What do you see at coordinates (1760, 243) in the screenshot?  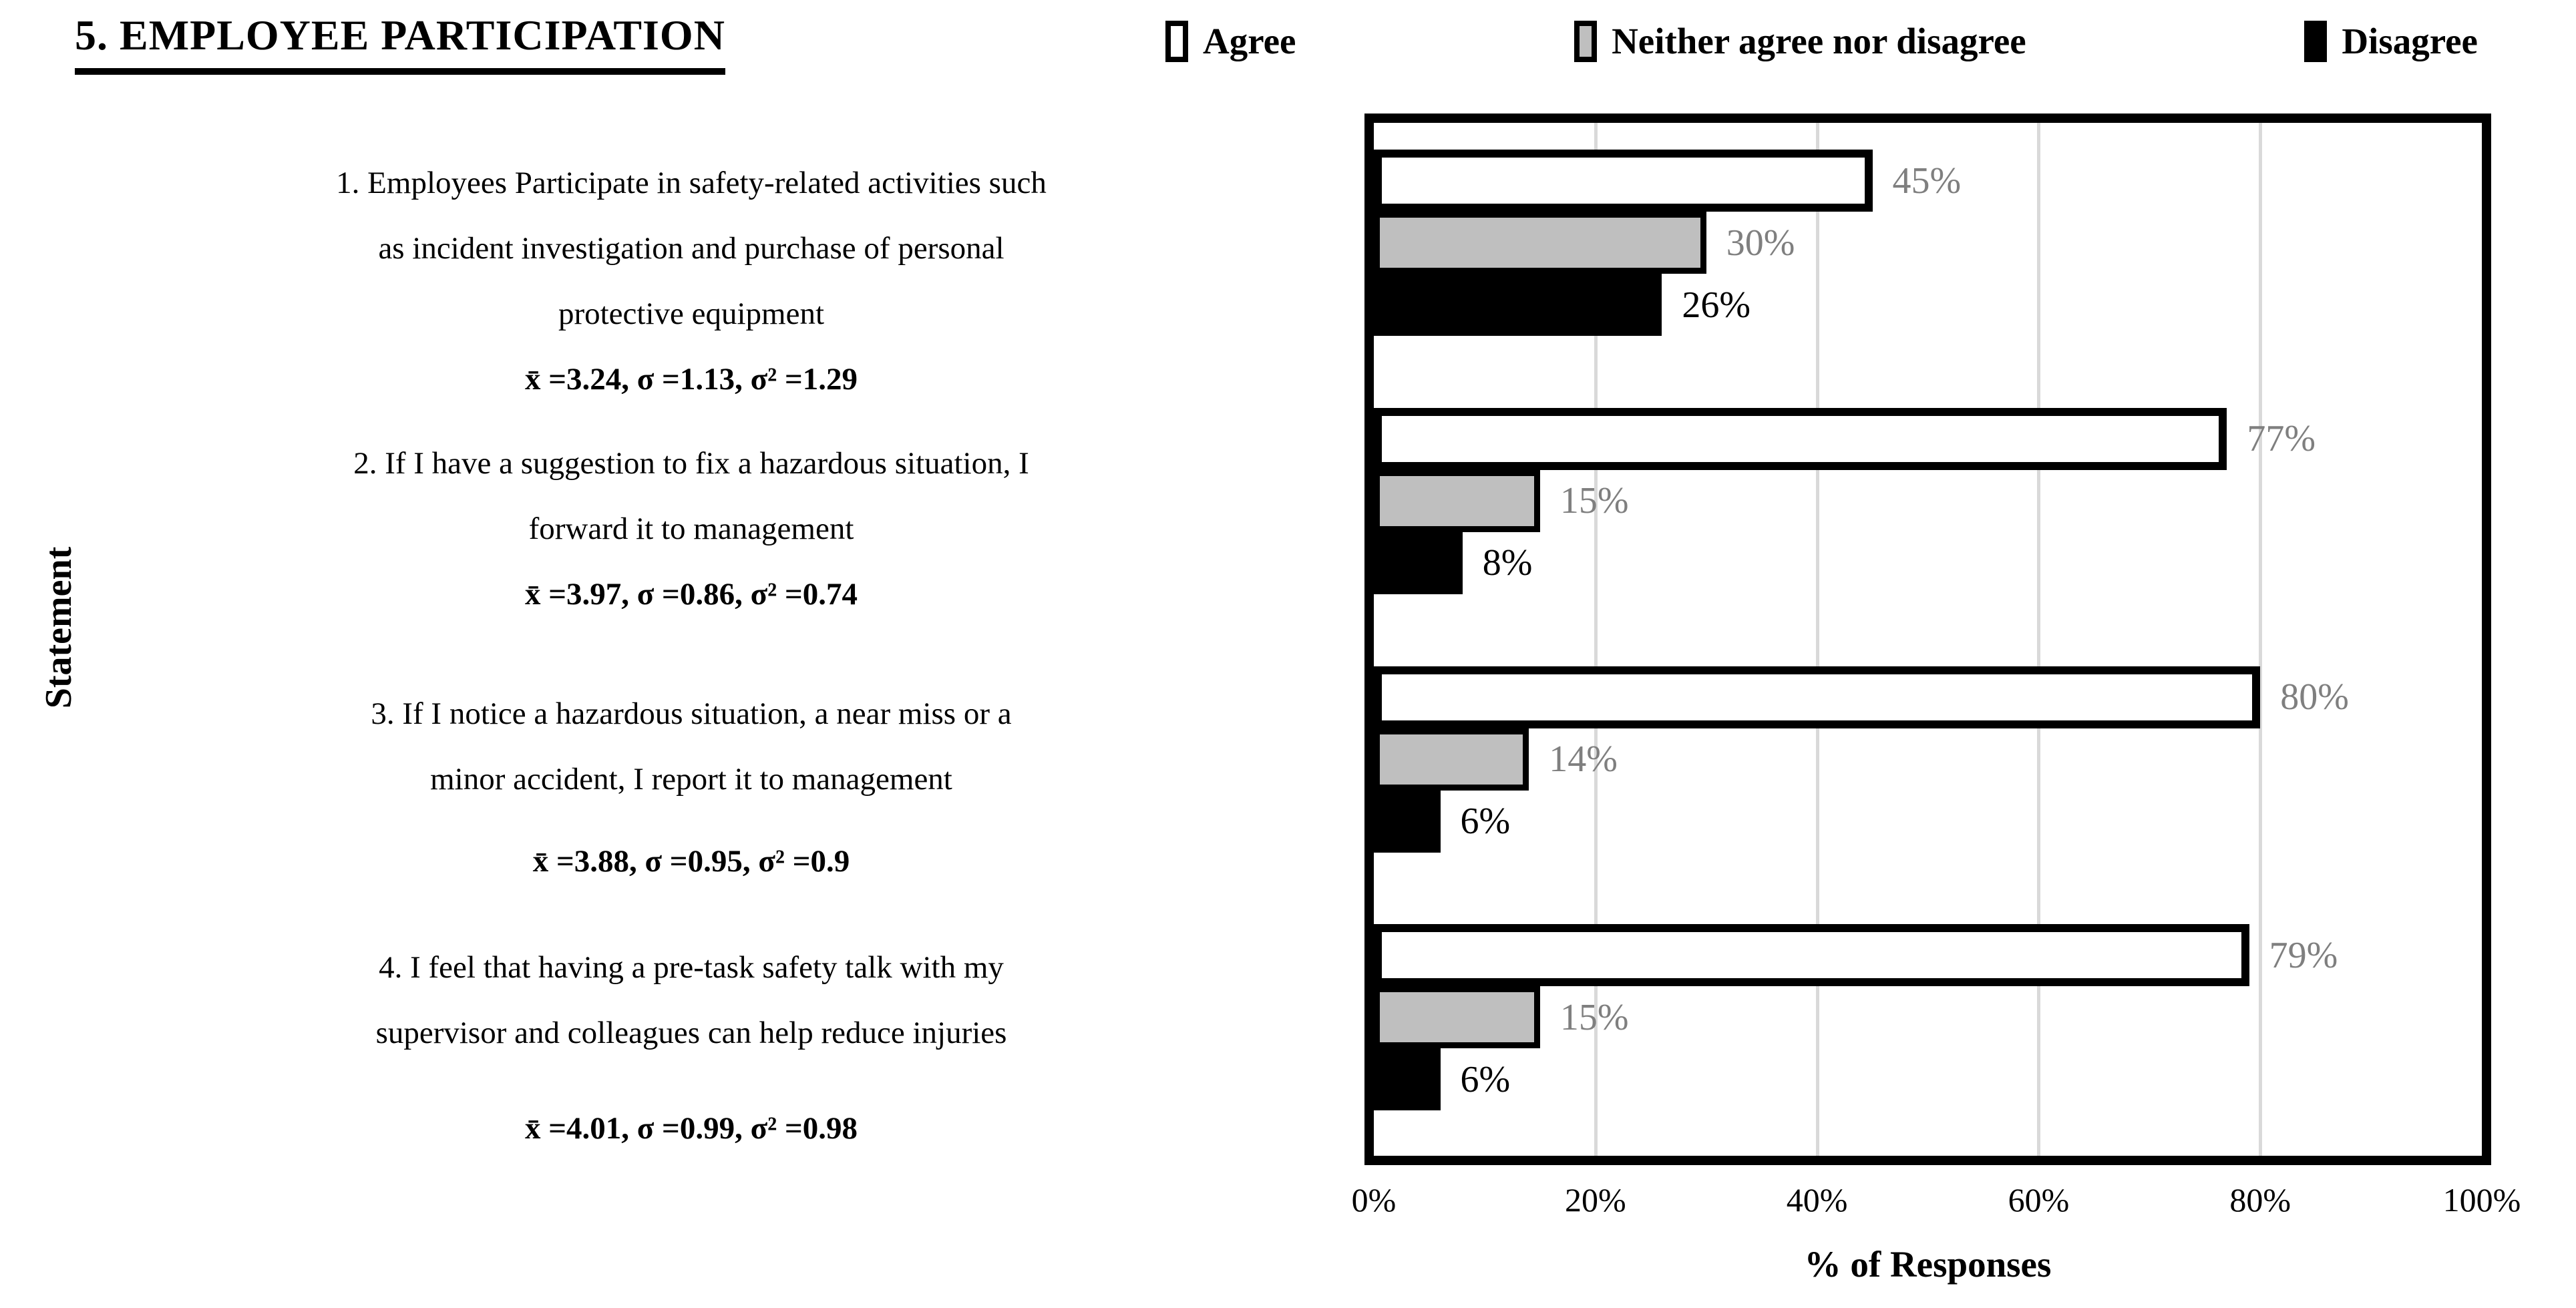 I see `bar-value-label: 30%` at bounding box center [1760, 243].